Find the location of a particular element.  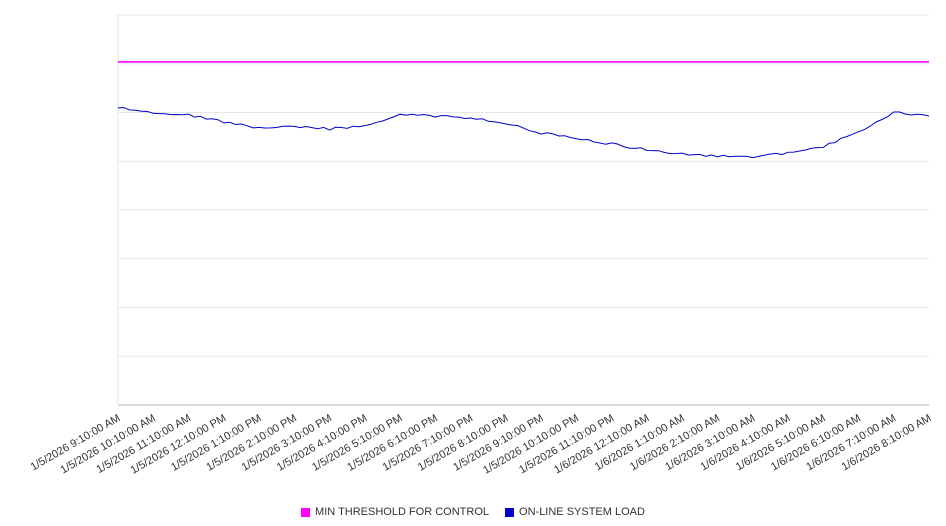

legend-item-load: ON-LINE SYSTEM LOAD is located at coordinates (575, 512).